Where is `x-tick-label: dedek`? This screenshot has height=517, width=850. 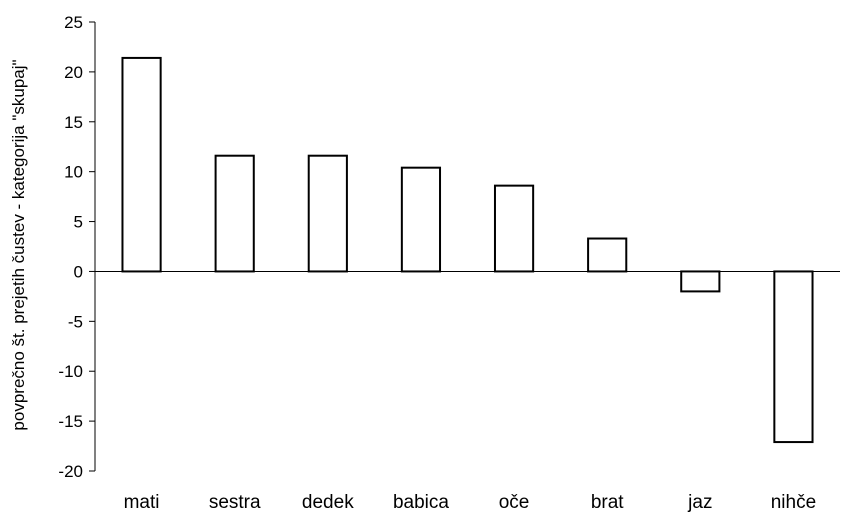 x-tick-label: dedek is located at coordinates (328, 502).